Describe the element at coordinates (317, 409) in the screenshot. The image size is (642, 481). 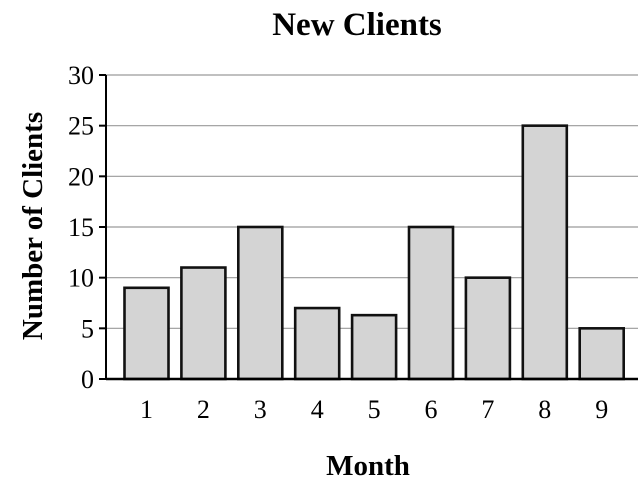
I see `x-tick-label-4: 4` at that location.